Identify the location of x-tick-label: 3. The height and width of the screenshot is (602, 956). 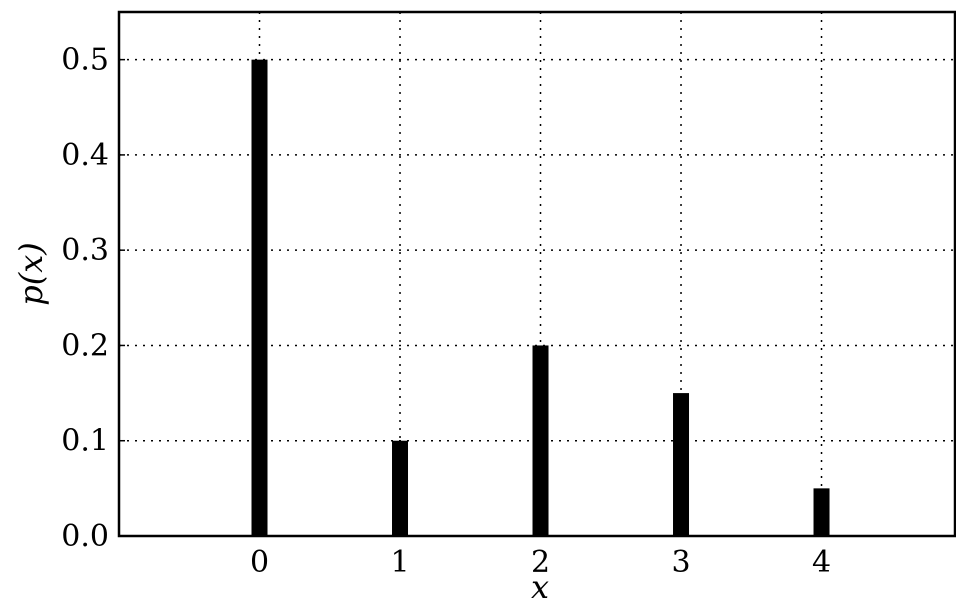
(680, 562).